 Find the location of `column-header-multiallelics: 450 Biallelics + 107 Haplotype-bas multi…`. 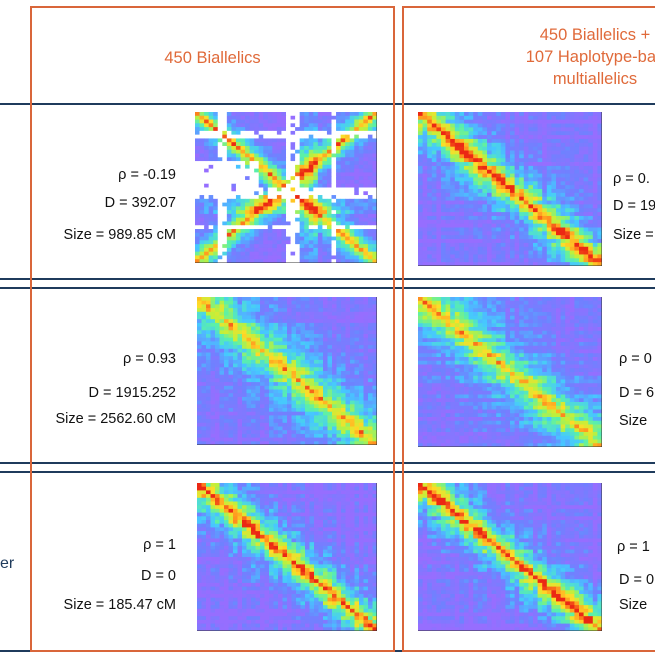

column-header-multiallelics: 450 Biallelics + 107 Haplotype-bas multi… is located at coordinates (562, 57).